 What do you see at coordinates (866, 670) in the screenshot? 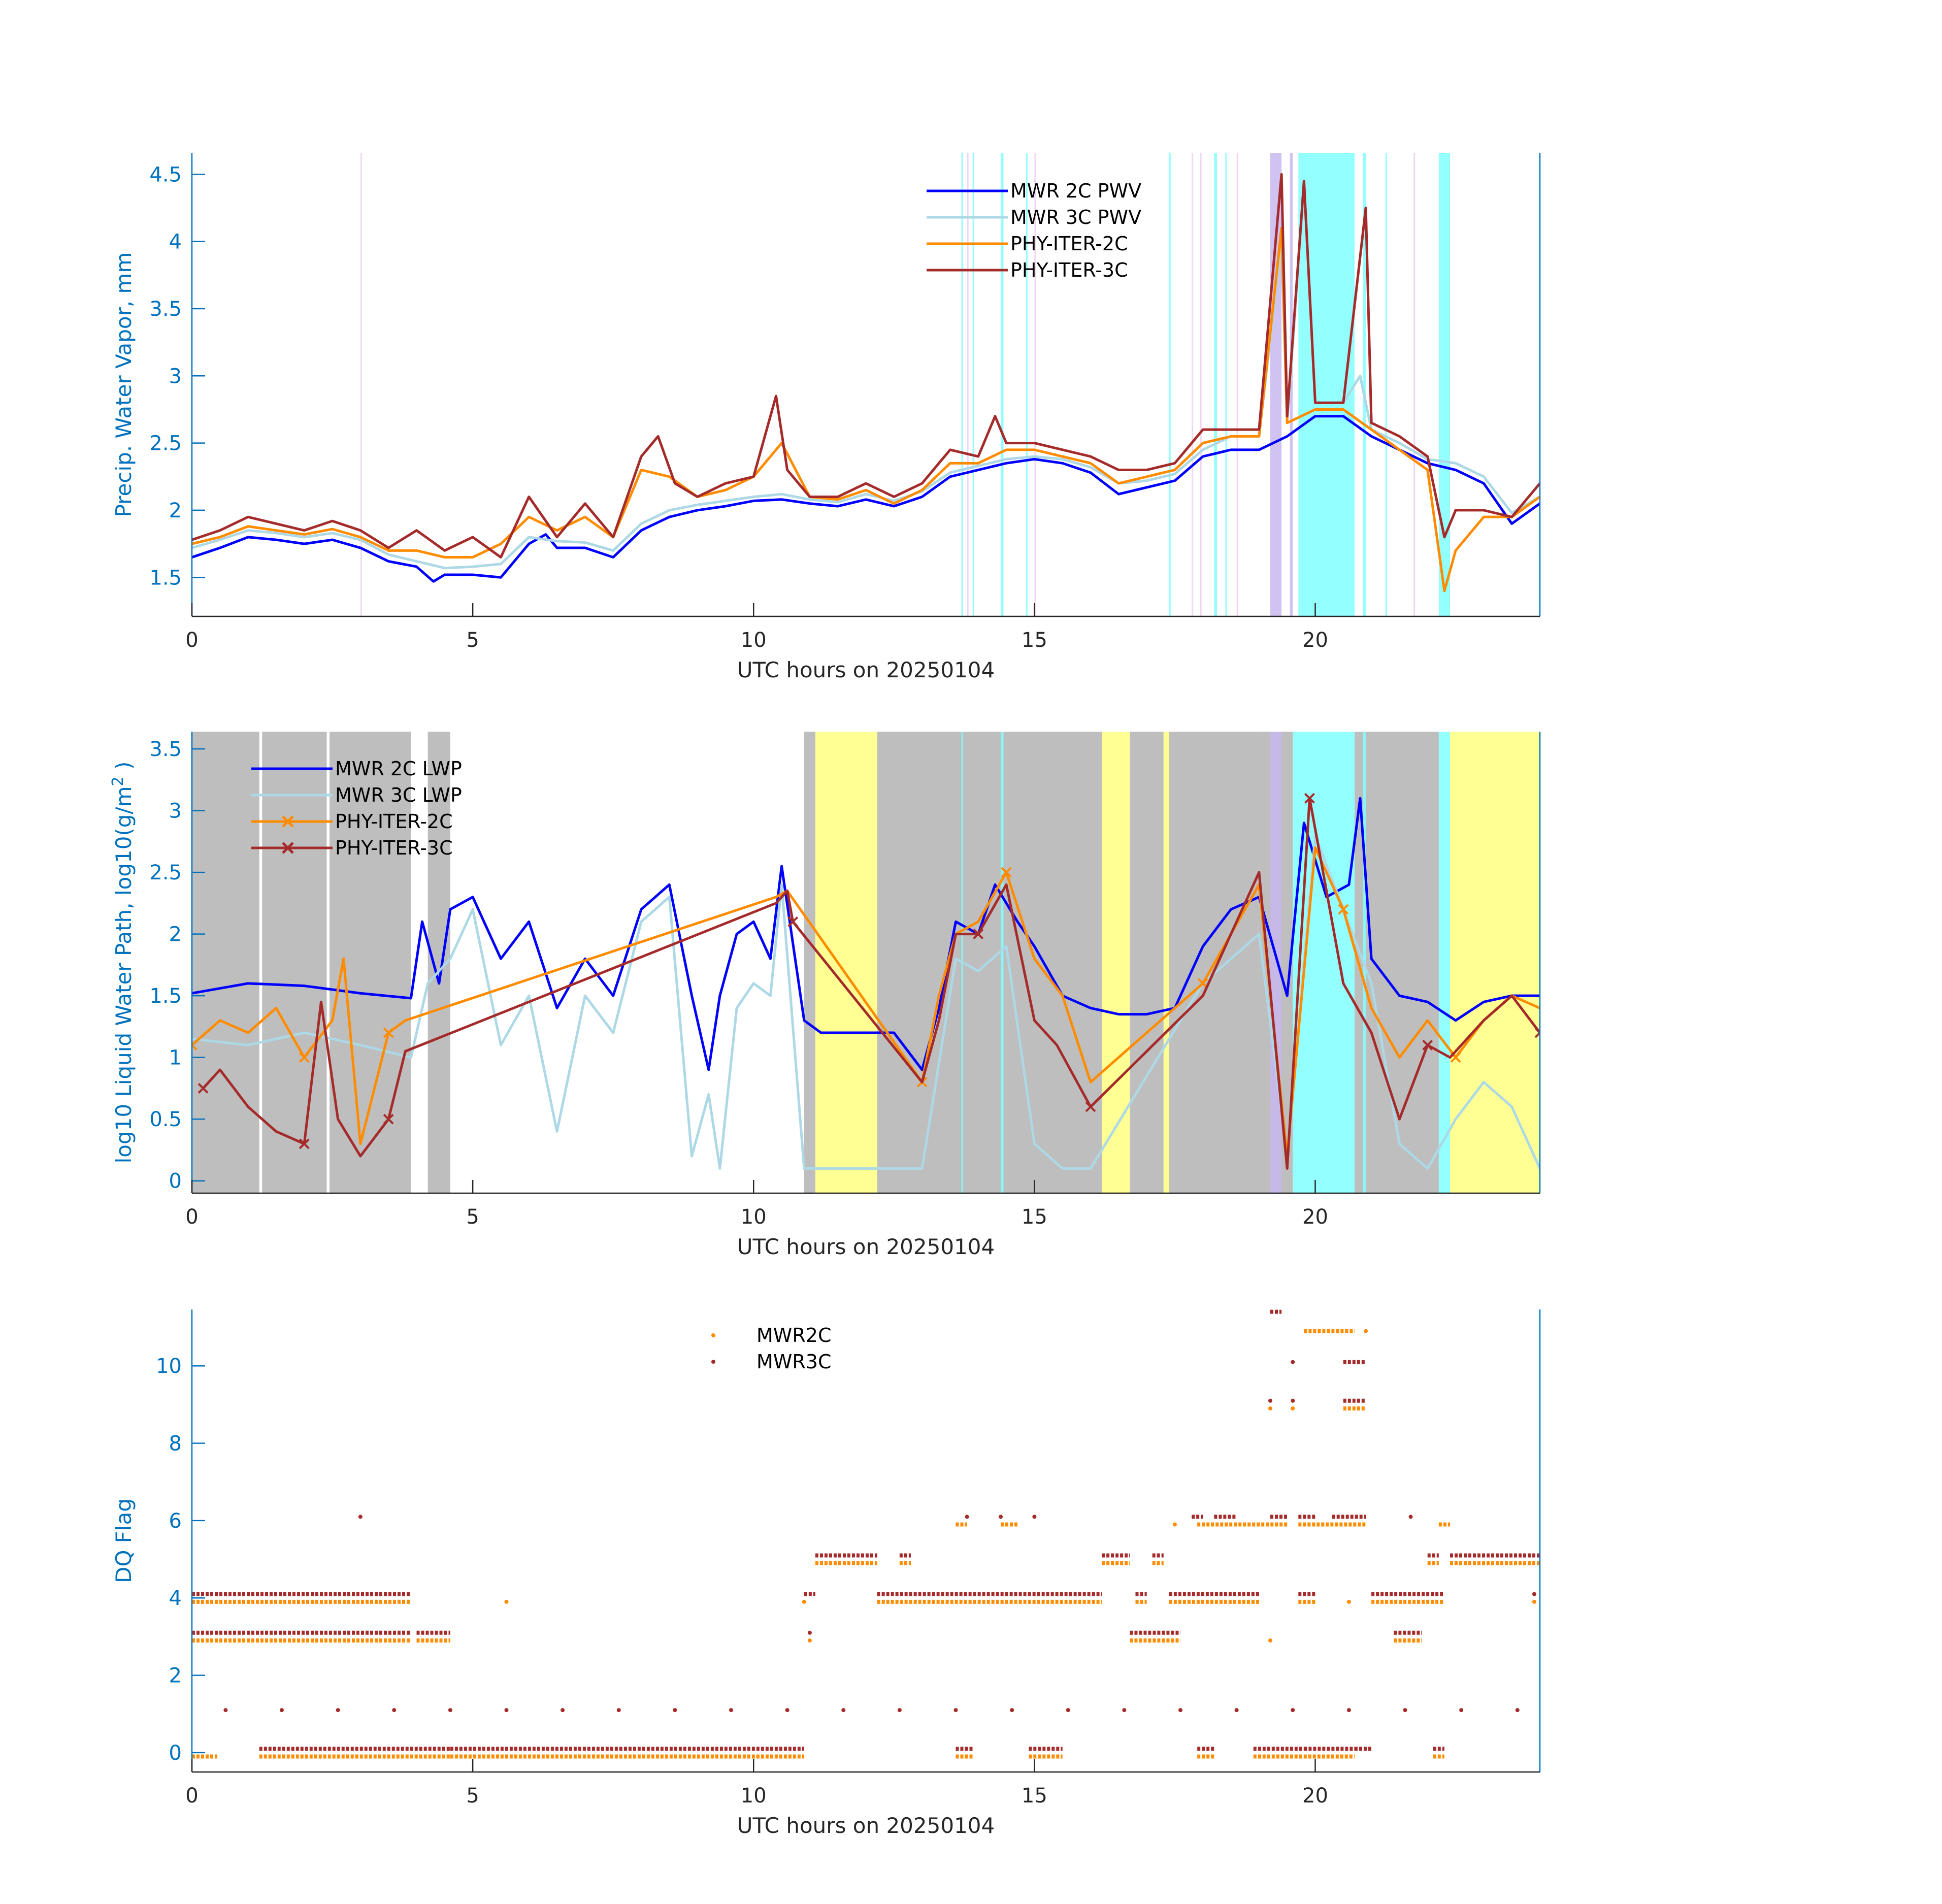
I see `x-axis-label: UTC hours on 20250104` at bounding box center [866, 670].